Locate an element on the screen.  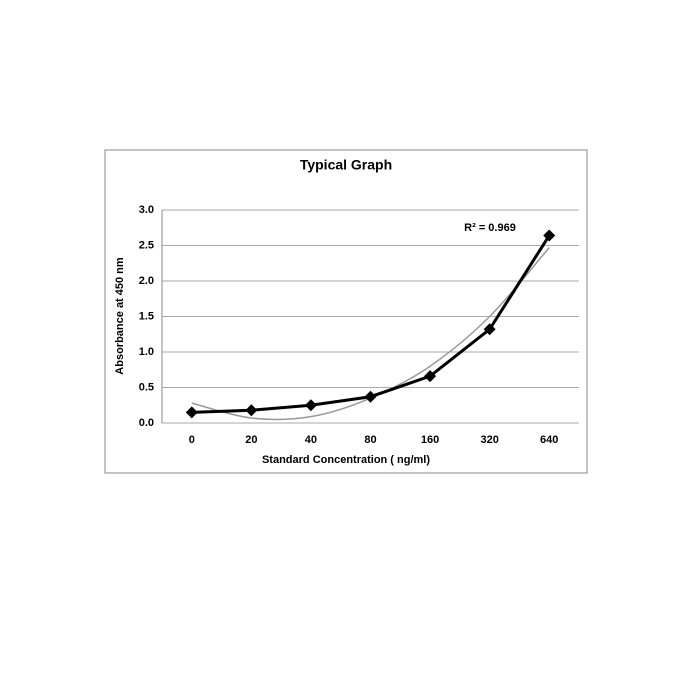
y-tick-label: 1.5 is located at coordinates (146, 316).